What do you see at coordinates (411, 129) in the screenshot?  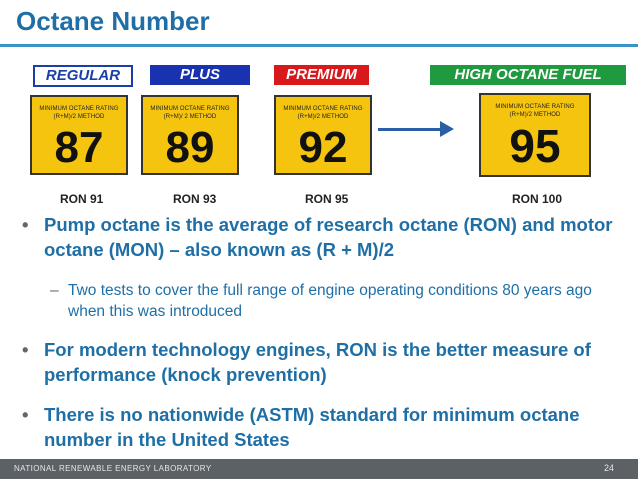 I see `arrow-shaft` at bounding box center [411, 129].